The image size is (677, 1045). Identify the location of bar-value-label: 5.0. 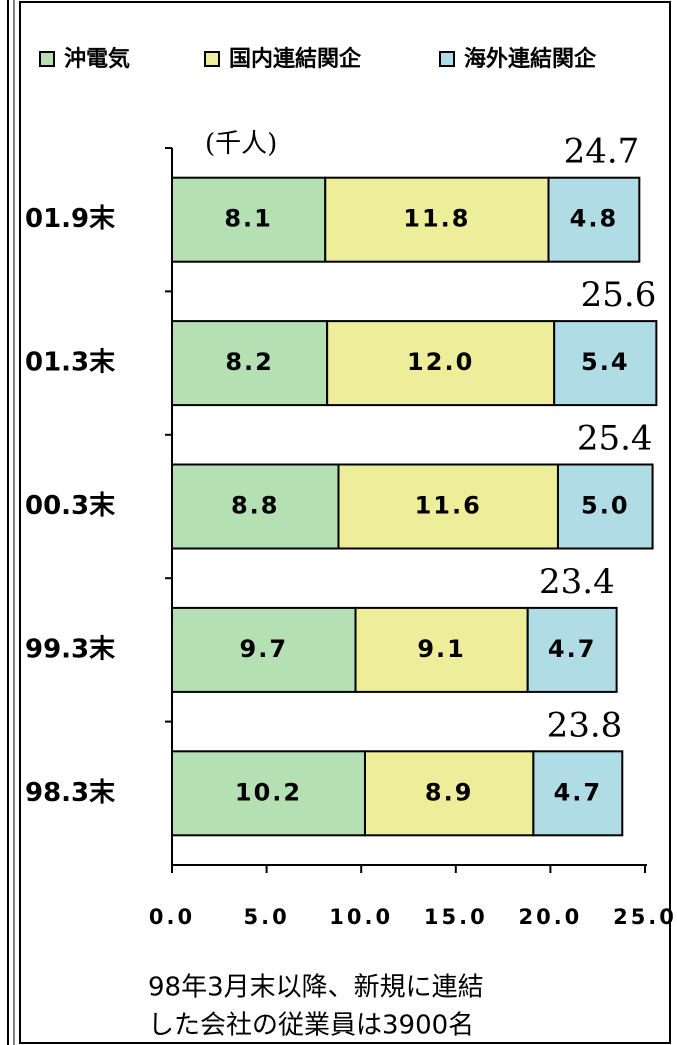
(605, 506).